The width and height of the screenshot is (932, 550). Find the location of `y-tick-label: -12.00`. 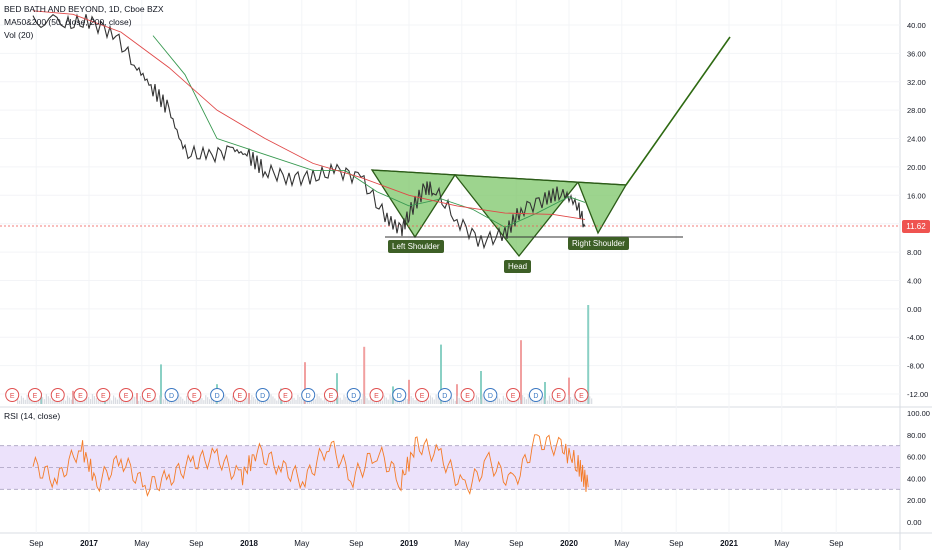

y-tick-label: -12.00 is located at coordinates (917, 394).